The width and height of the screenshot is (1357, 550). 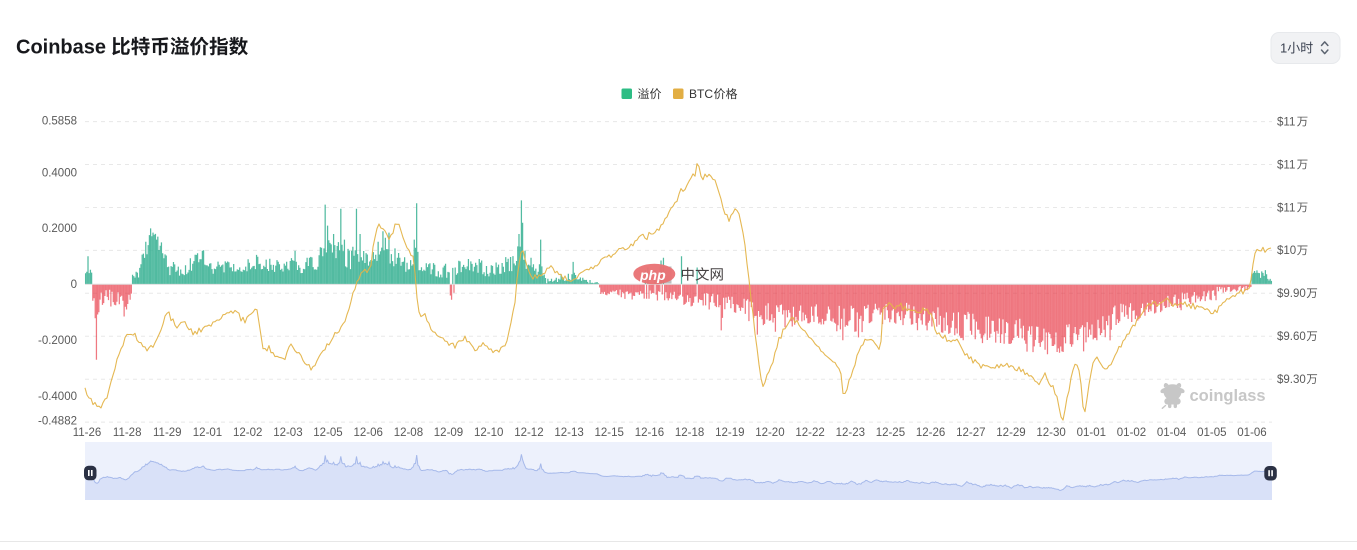 I want to click on svg-text: 12-18, so click(x=689, y=433).